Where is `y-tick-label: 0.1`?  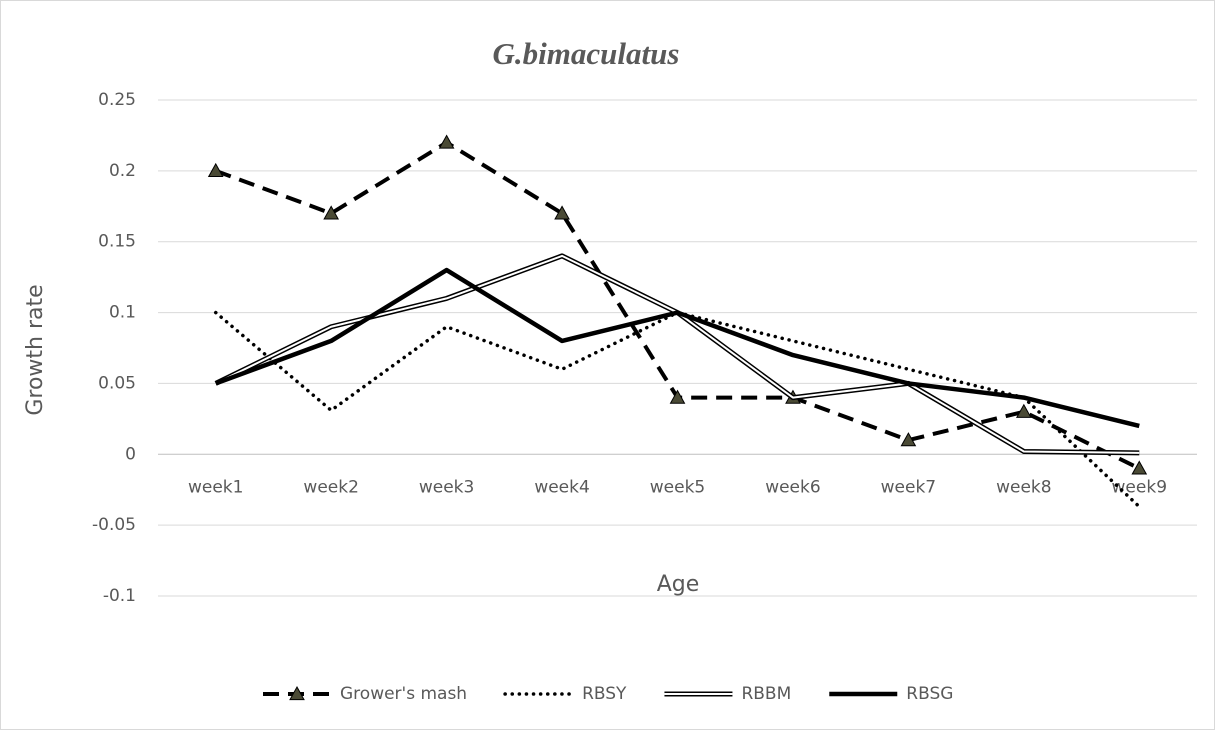 y-tick-label: 0.1 is located at coordinates (122, 313).